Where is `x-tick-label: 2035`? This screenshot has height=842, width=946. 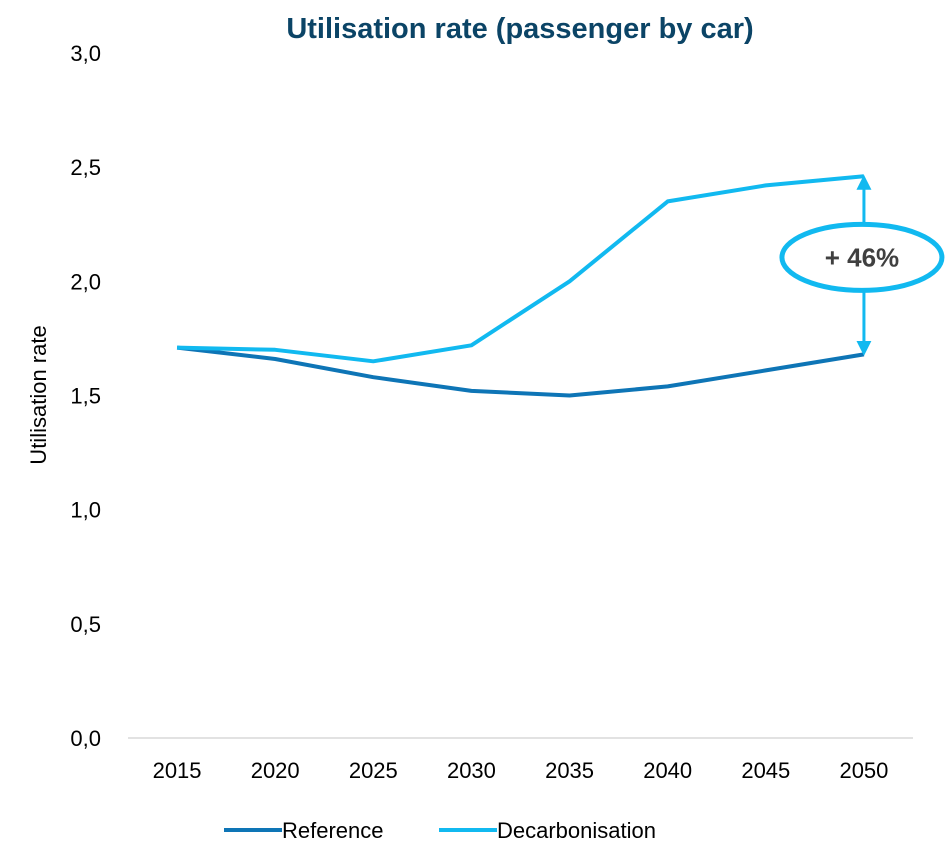
x-tick-label: 2035 is located at coordinates (569, 770).